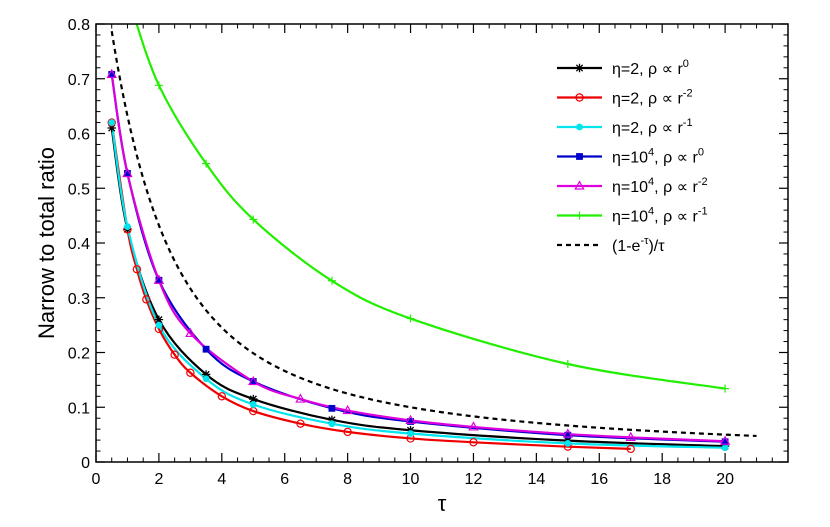  Describe the element at coordinates (599, 479) in the screenshot. I see `x-tick-label: 16` at that location.